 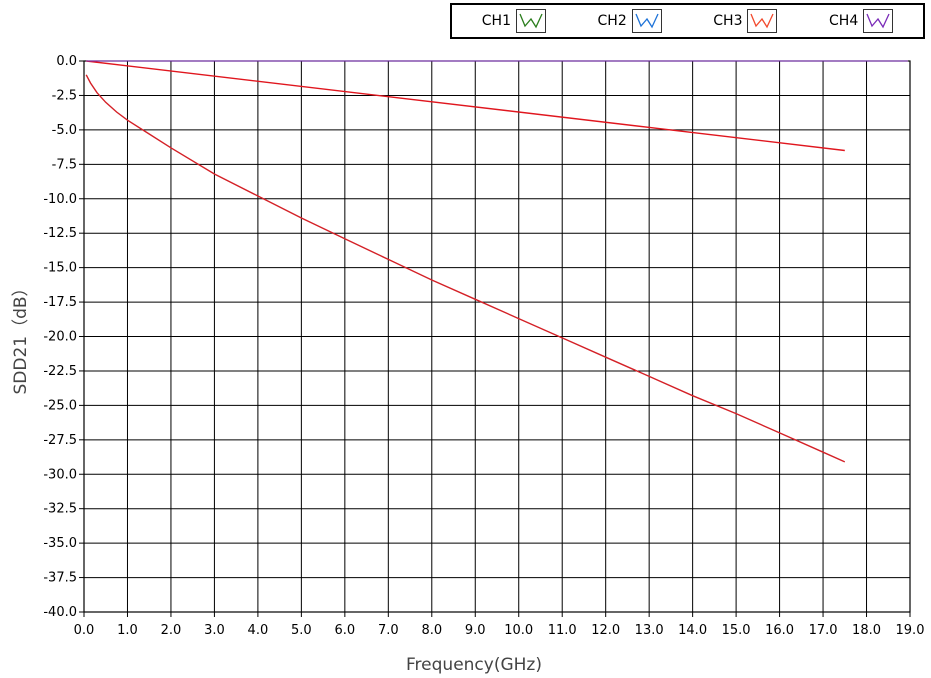 What do you see at coordinates (214, 630) in the screenshot?
I see `x-tick-label: 3.0` at bounding box center [214, 630].